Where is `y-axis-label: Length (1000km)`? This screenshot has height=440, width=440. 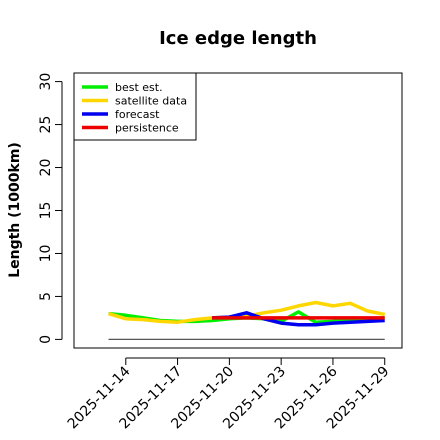
y-axis-label: Length (1000km) is located at coordinates (15, 210).